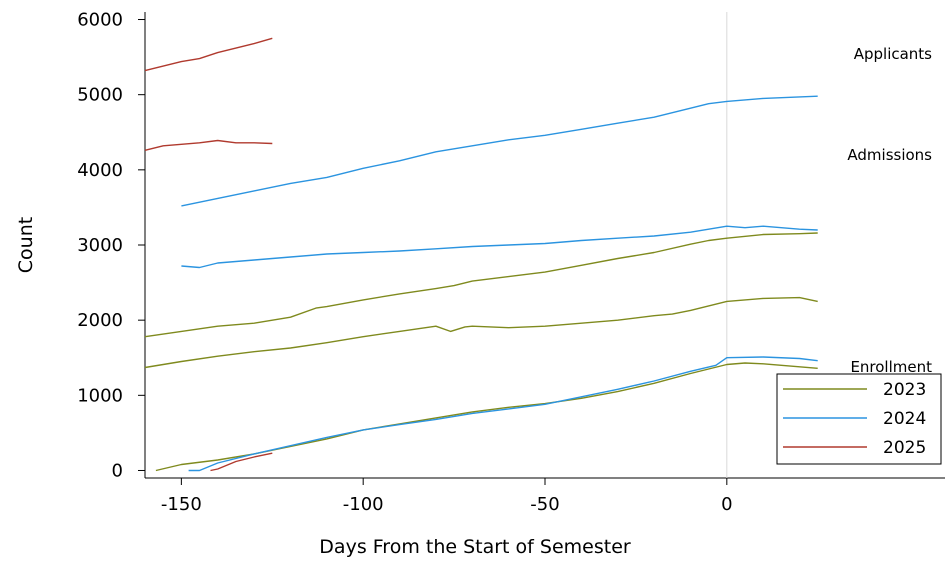 Image resolution: width=951 pixels, height=568 pixels. What do you see at coordinates (181, 504) in the screenshot?
I see `x-tick-label: -150` at bounding box center [181, 504].